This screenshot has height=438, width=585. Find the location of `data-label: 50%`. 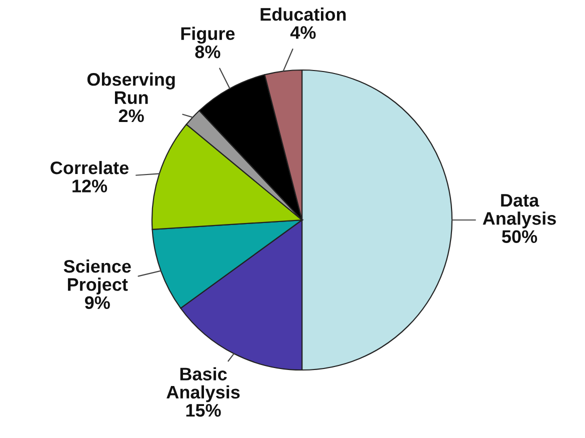

data-label: 50% is located at coordinates (520, 236).